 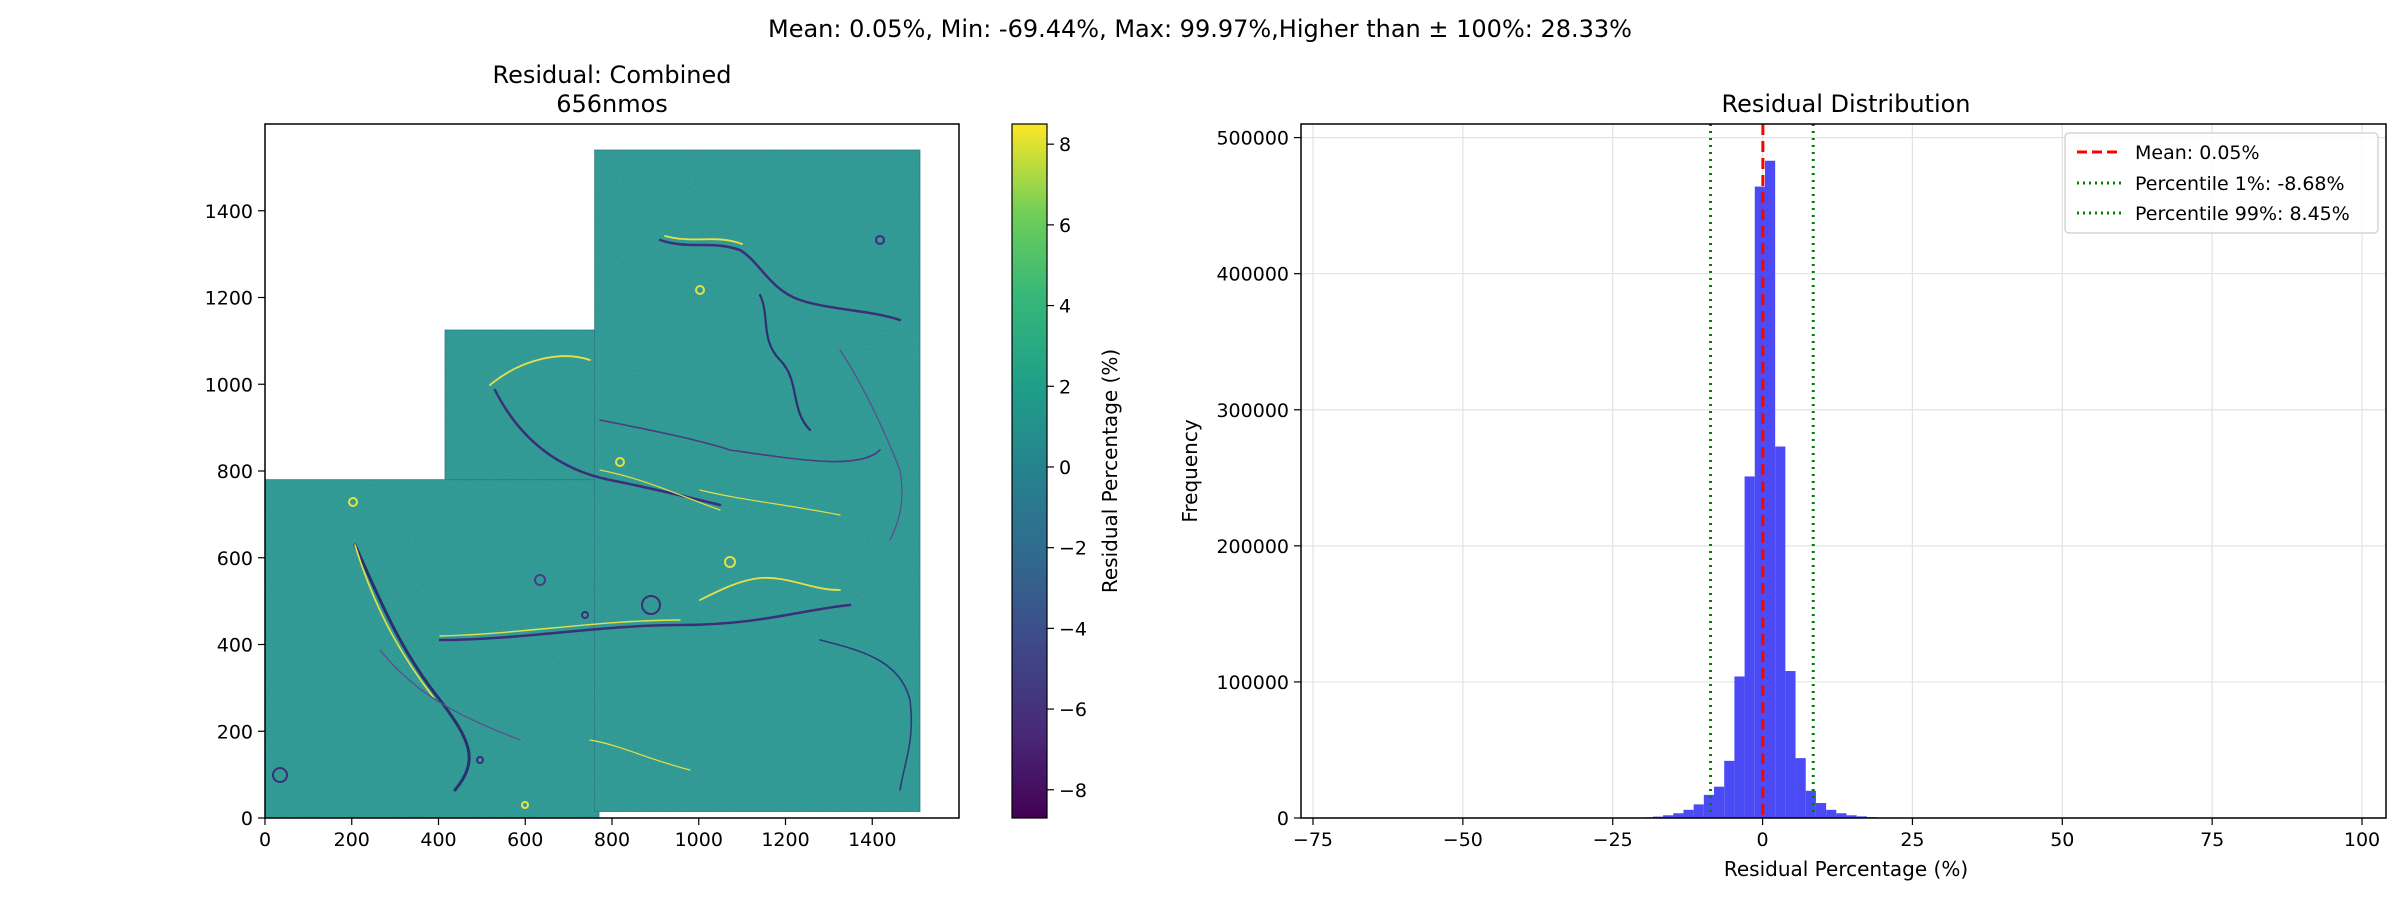 I want to click on x-tick-label: 1000, so click(x=699, y=840).